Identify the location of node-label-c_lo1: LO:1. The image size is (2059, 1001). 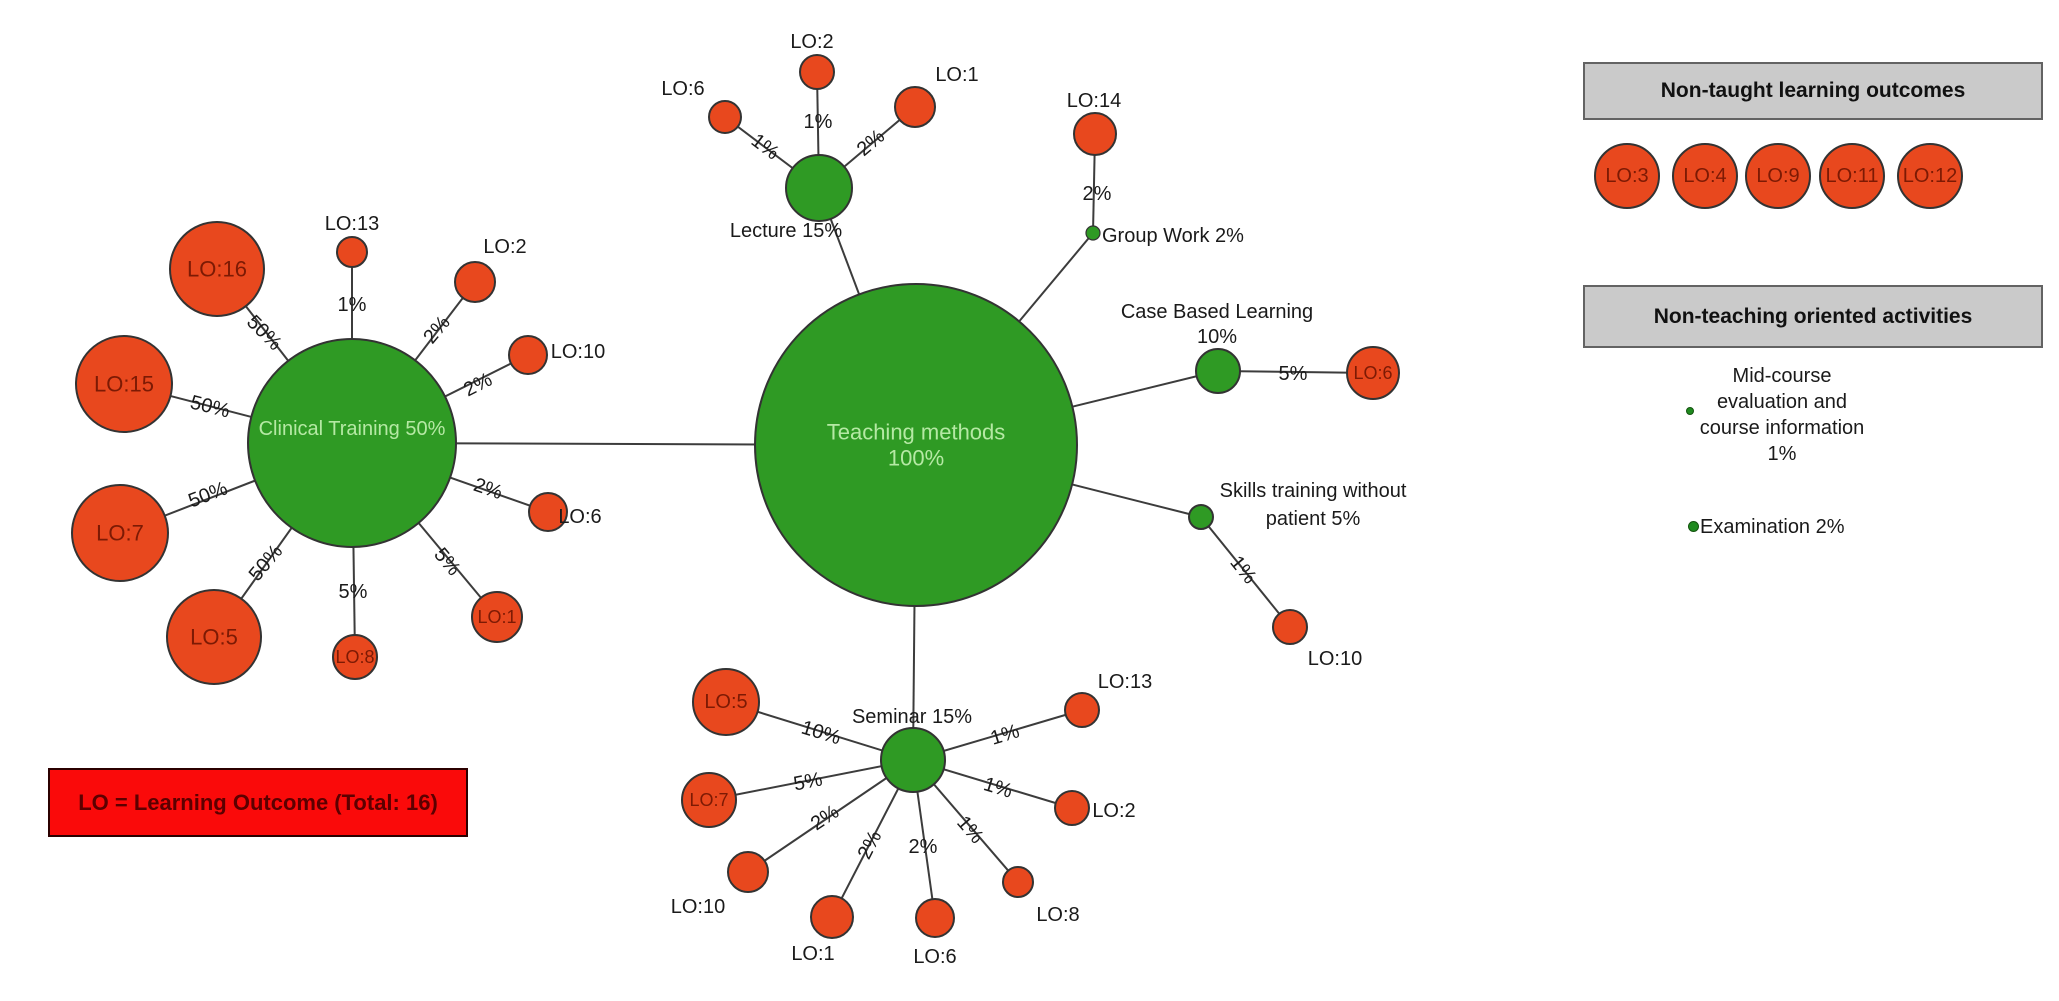
(496, 617).